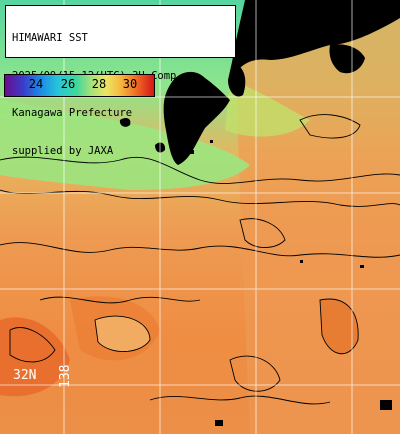 The width and height of the screenshot is (400, 434). I want to click on cool-coastal-band, so click(125, 145).